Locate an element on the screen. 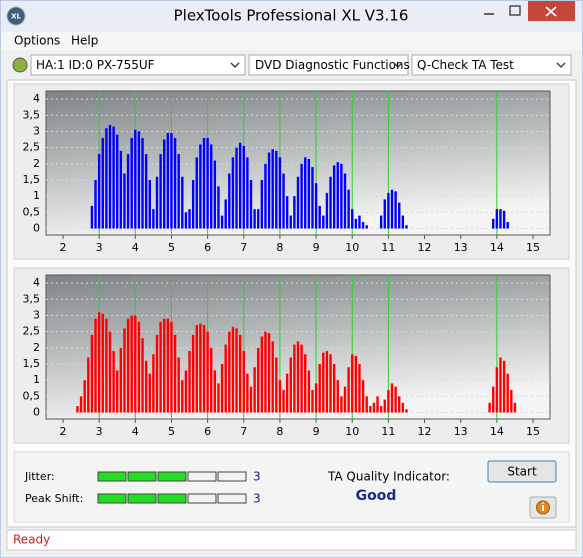 The image size is (583, 558). x-tick-label: 3 is located at coordinates (99, 431).